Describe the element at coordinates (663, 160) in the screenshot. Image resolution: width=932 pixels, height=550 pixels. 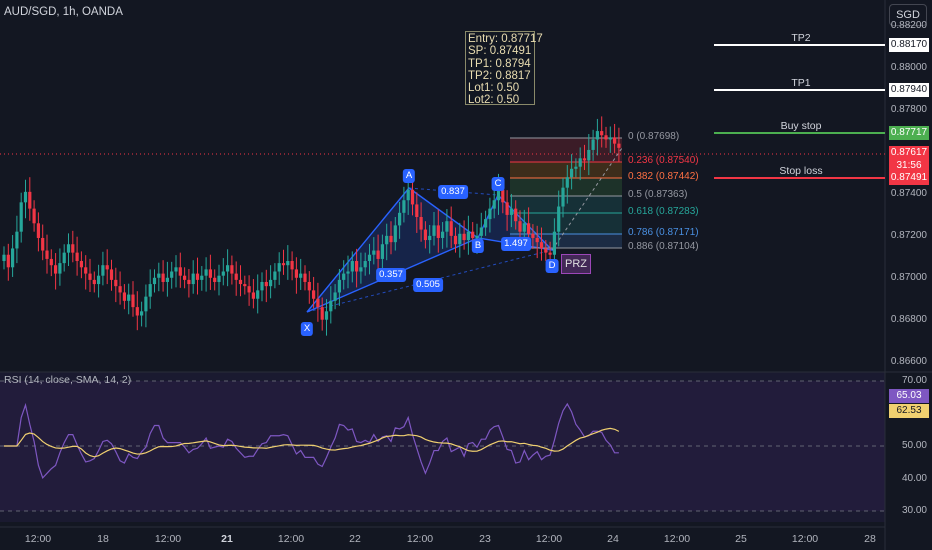
I see `fib-label: 0.236 (0.87540)` at that location.